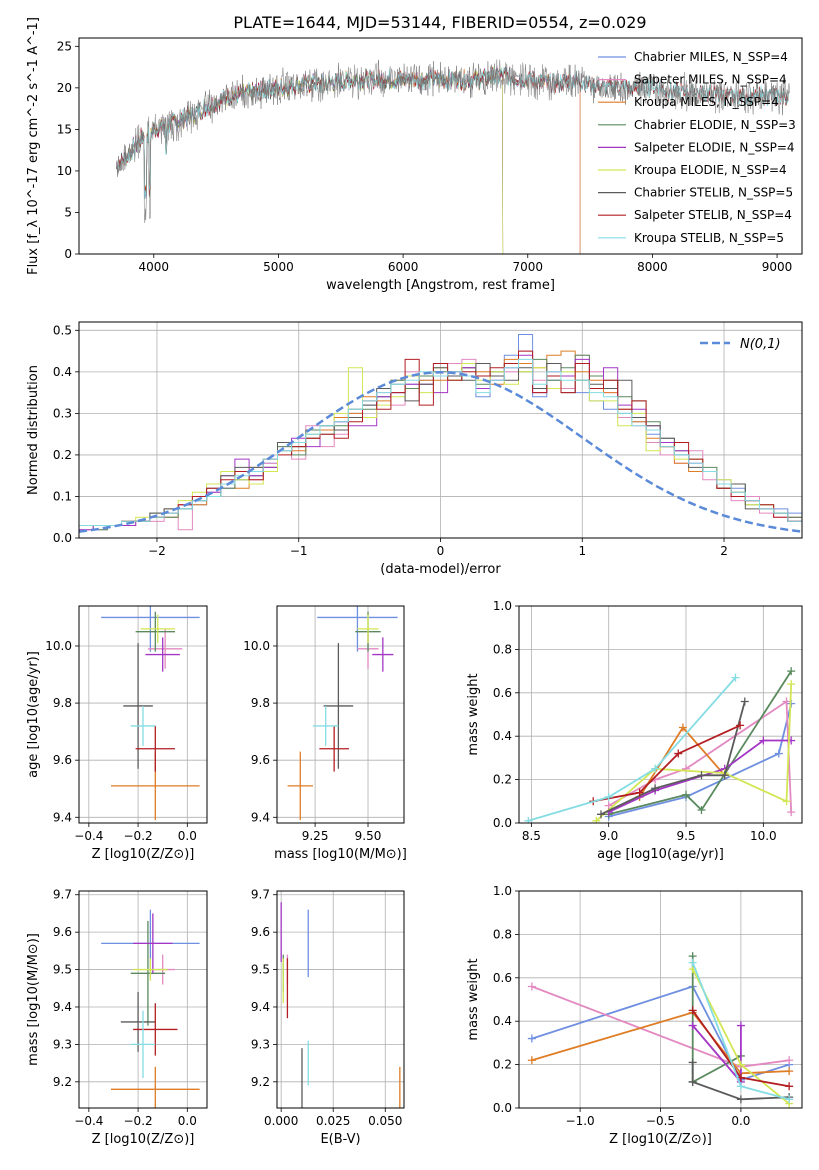  What do you see at coordinates (763, 836) in the screenshot?
I see `x-tick-label: 10.0` at bounding box center [763, 836].